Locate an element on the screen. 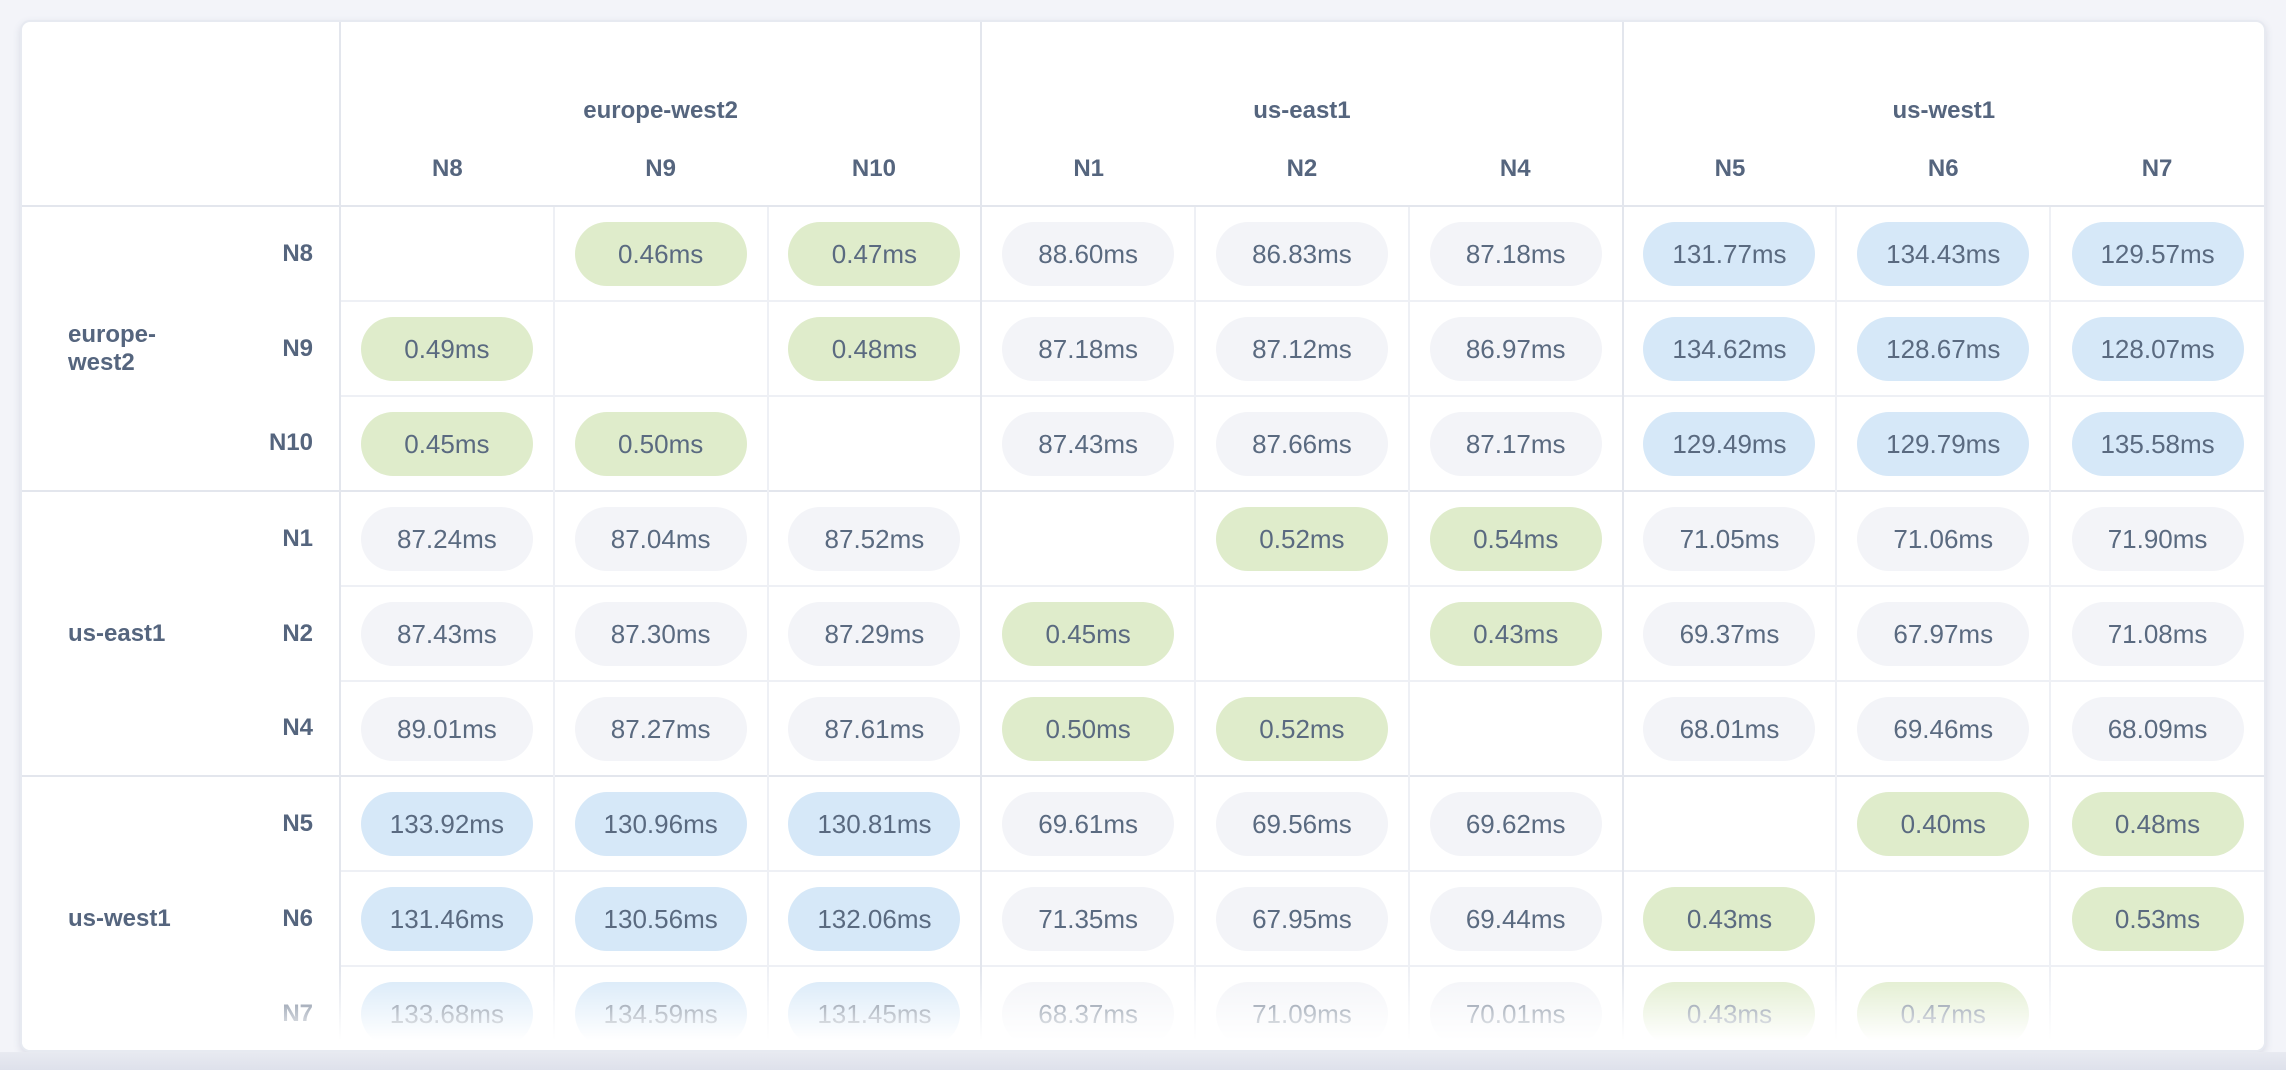  latency-pill: 70.01ms is located at coordinates (1515, 1014).